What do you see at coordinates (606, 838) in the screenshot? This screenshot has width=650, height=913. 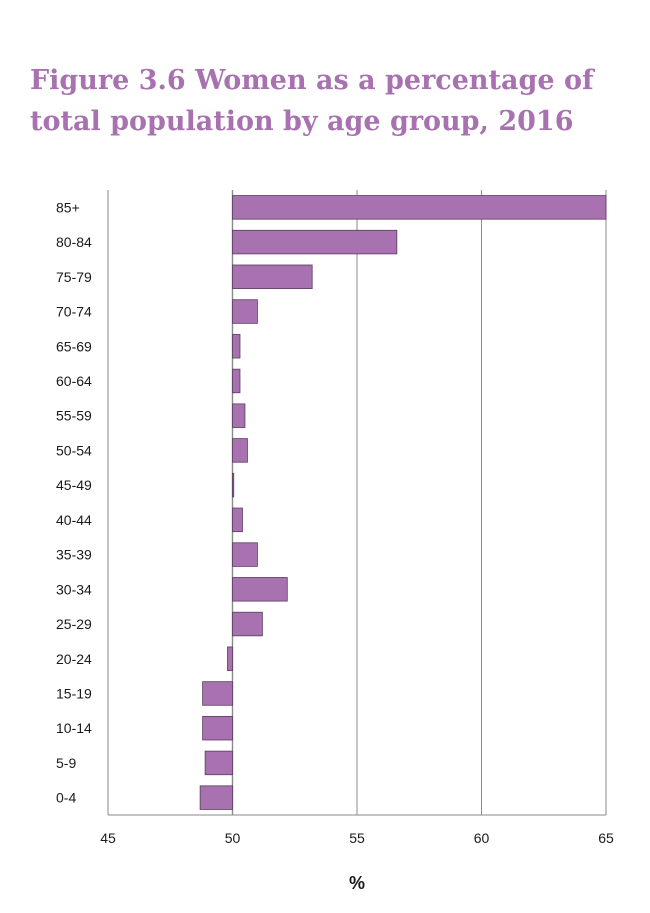 I see `x-tick-label-65: 65` at bounding box center [606, 838].